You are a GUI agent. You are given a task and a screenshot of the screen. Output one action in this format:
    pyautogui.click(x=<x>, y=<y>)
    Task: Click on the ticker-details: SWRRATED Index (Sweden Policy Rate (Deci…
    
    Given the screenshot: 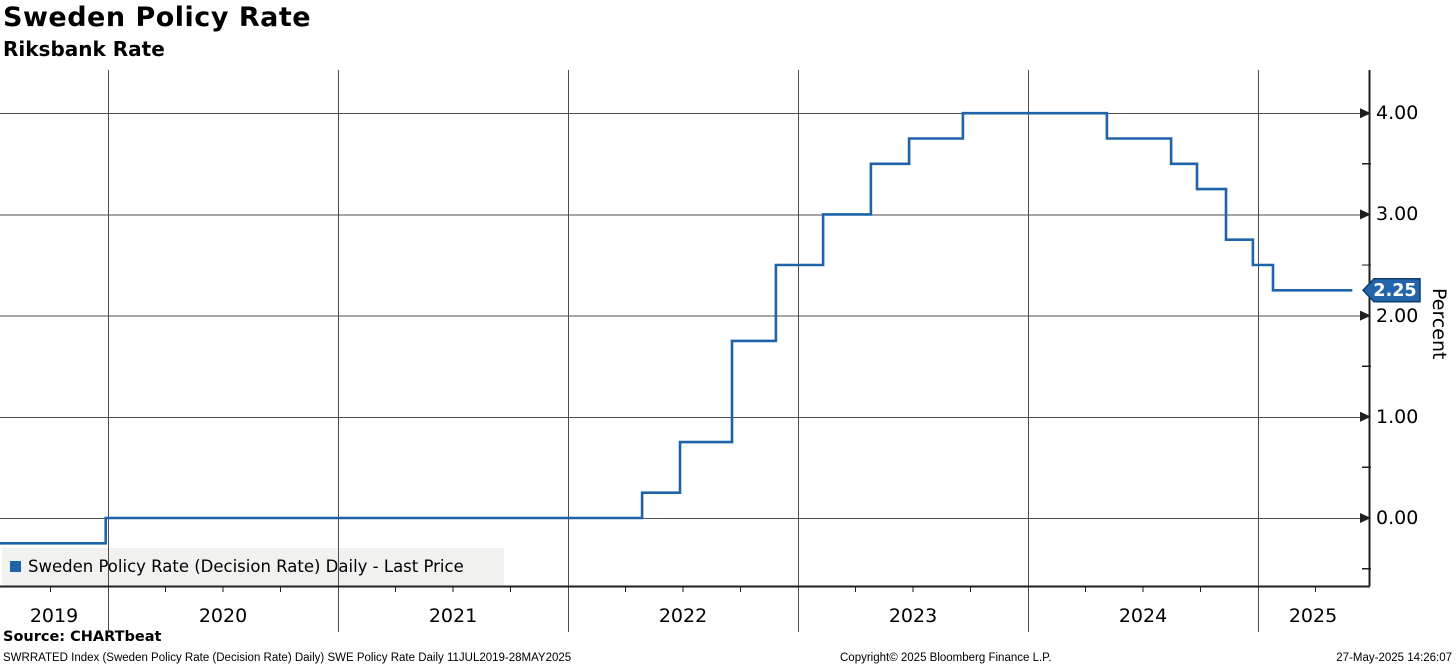 What is the action you would take?
    pyautogui.click(x=287, y=658)
    